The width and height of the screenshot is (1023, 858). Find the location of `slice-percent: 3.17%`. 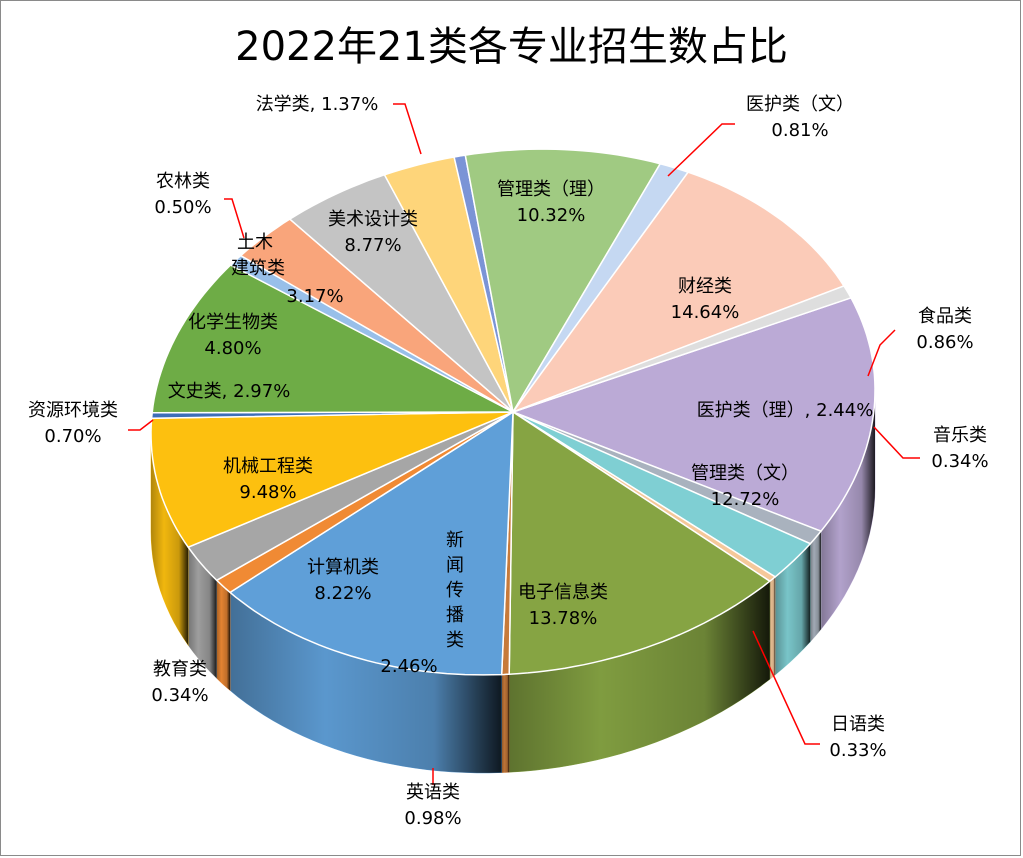

slice-percent: 3.17% is located at coordinates (314, 296).